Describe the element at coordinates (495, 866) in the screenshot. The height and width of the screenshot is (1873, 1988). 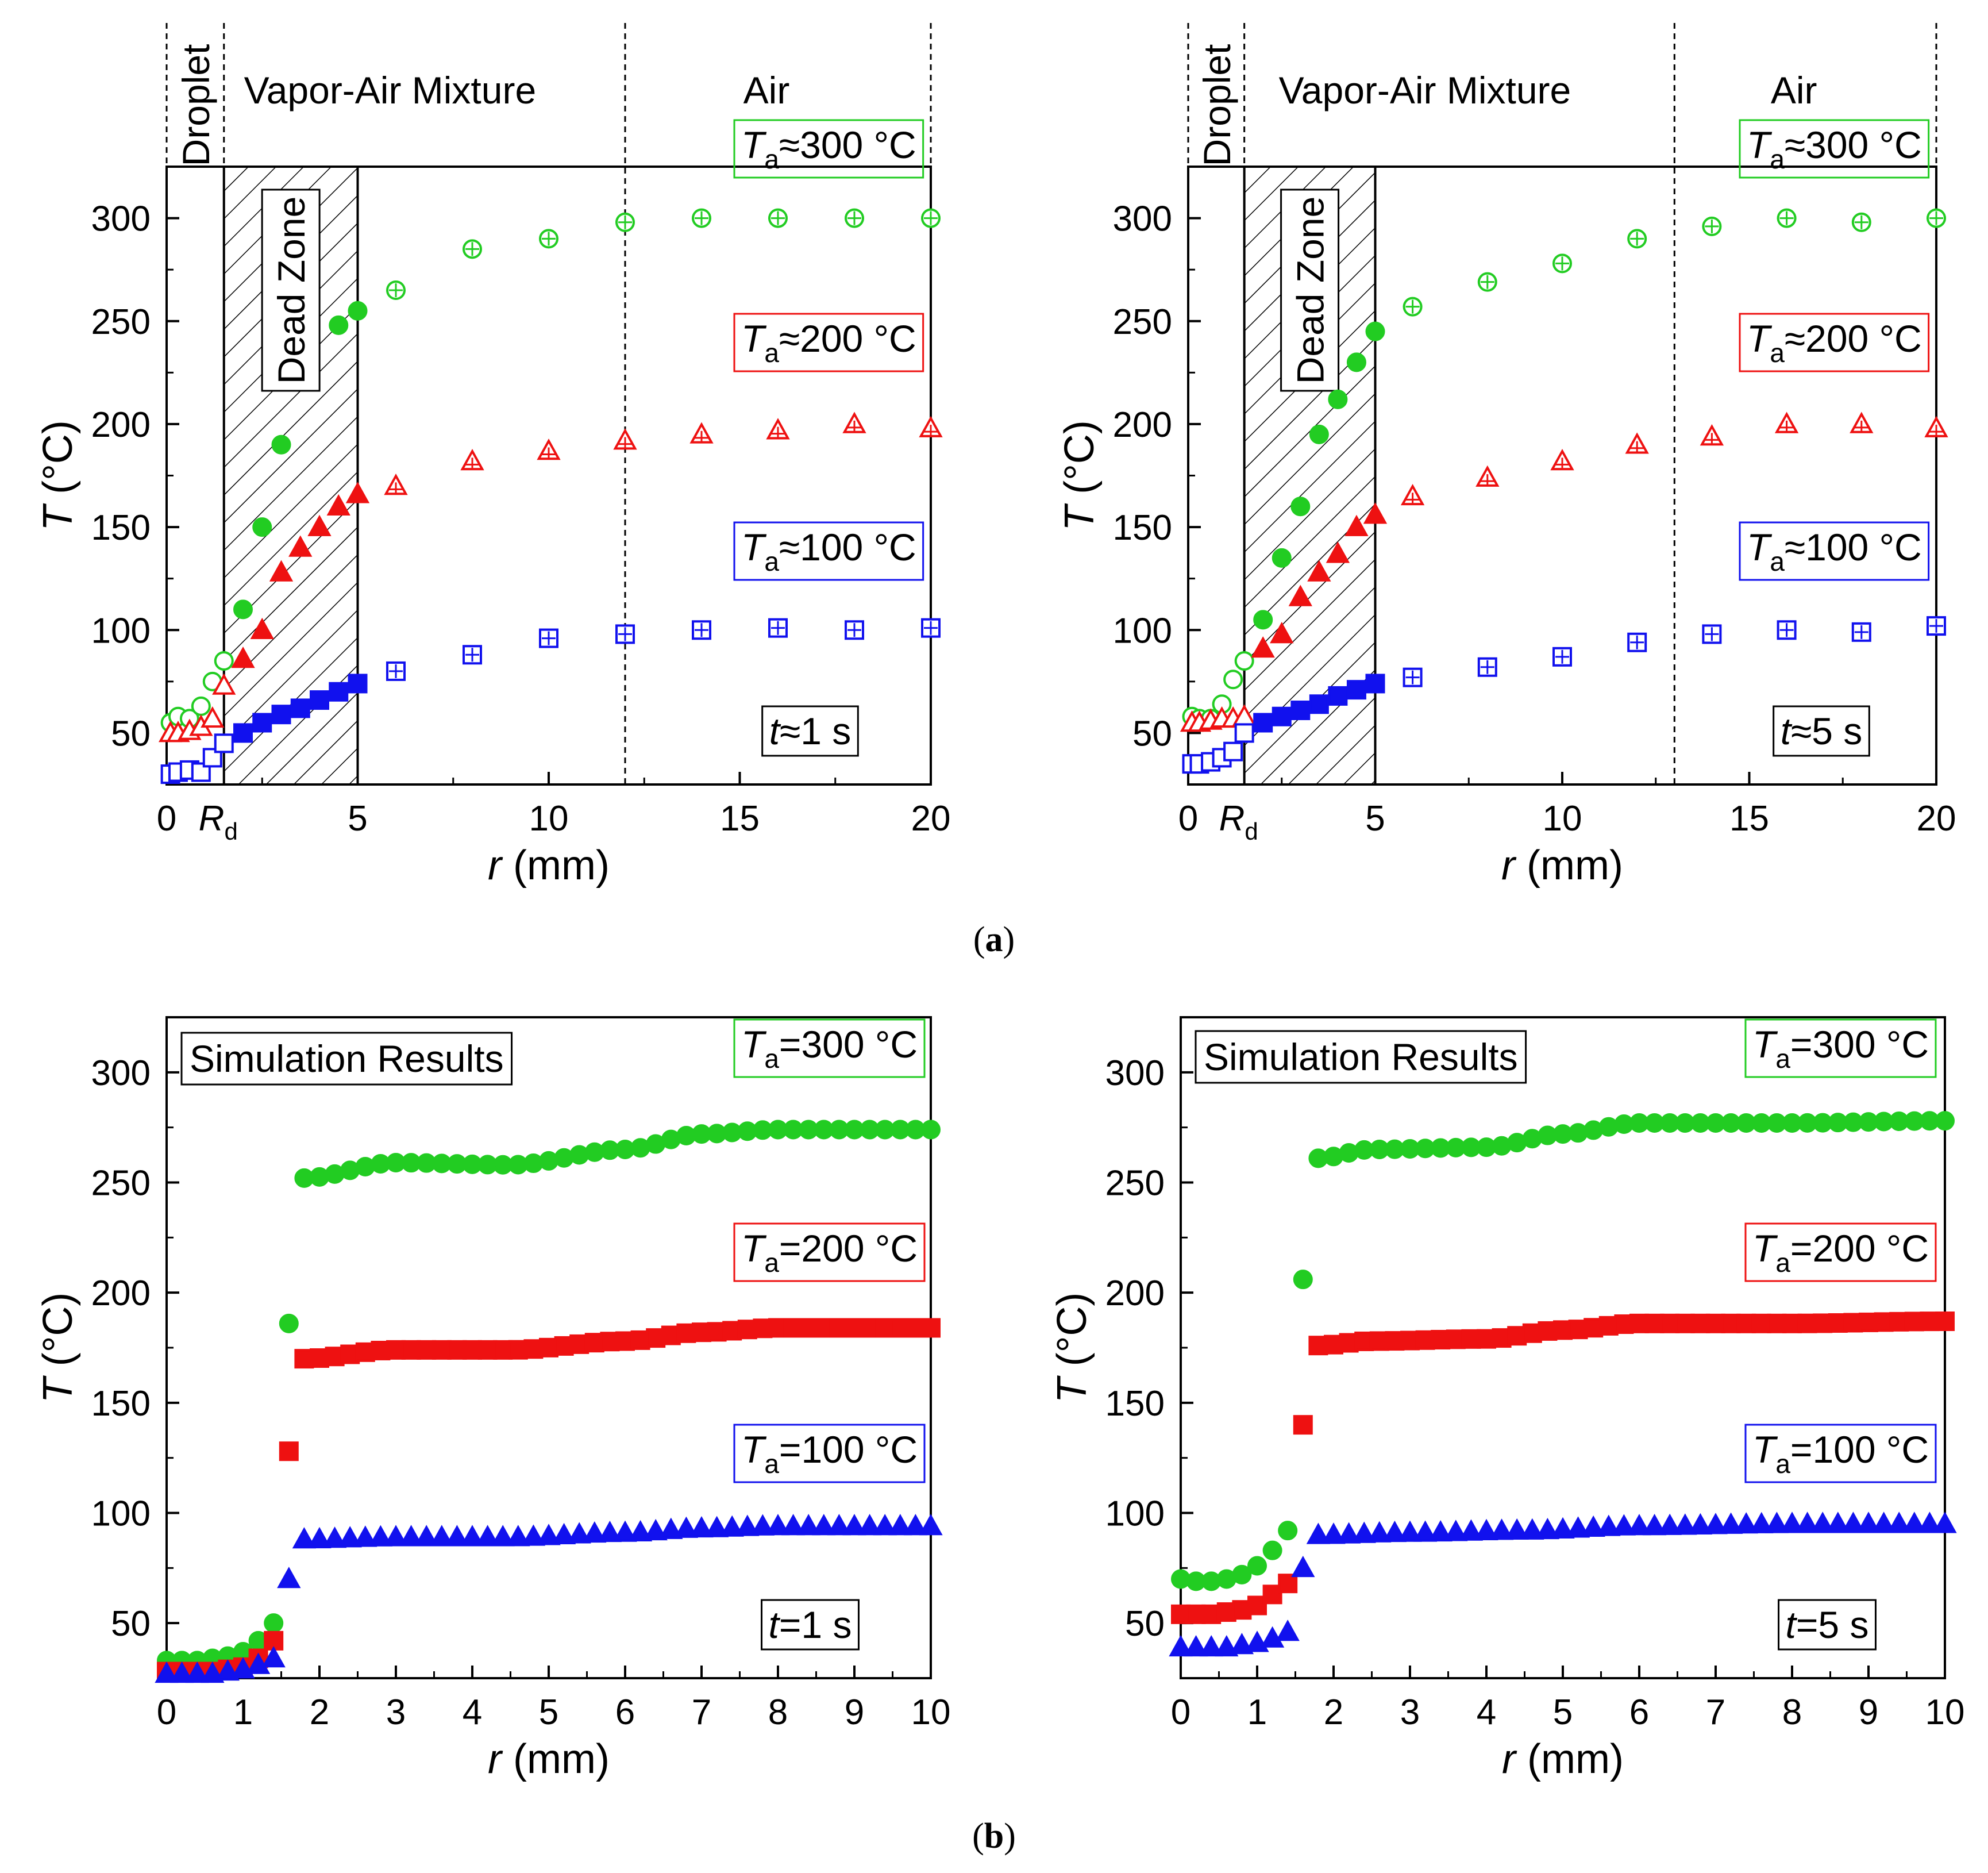
I see `x-axis-var: r` at that location.